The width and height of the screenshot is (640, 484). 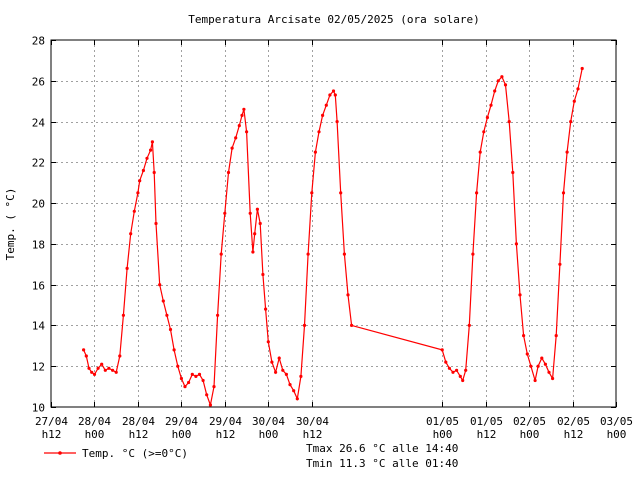 What do you see at coordinates (382, 448) in the screenshot?
I see `annotation-tmax: Tmax 26.6 °C alle 14:40` at bounding box center [382, 448].